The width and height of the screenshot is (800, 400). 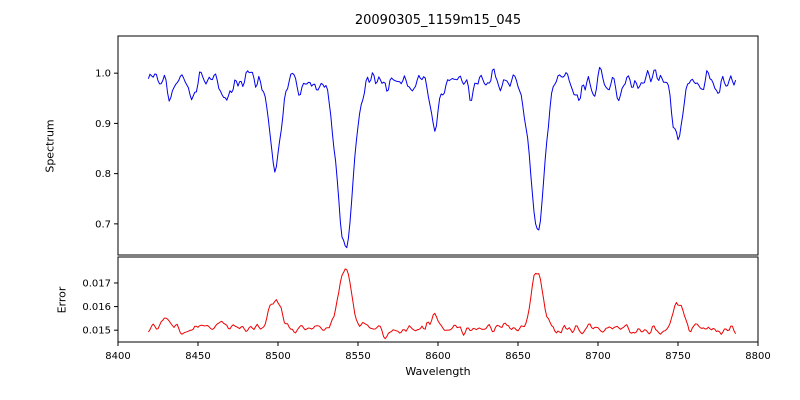 What do you see at coordinates (103, 174) in the screenshot?
I see `y-tick-label: 0.8` at bounding box center [103, 174].